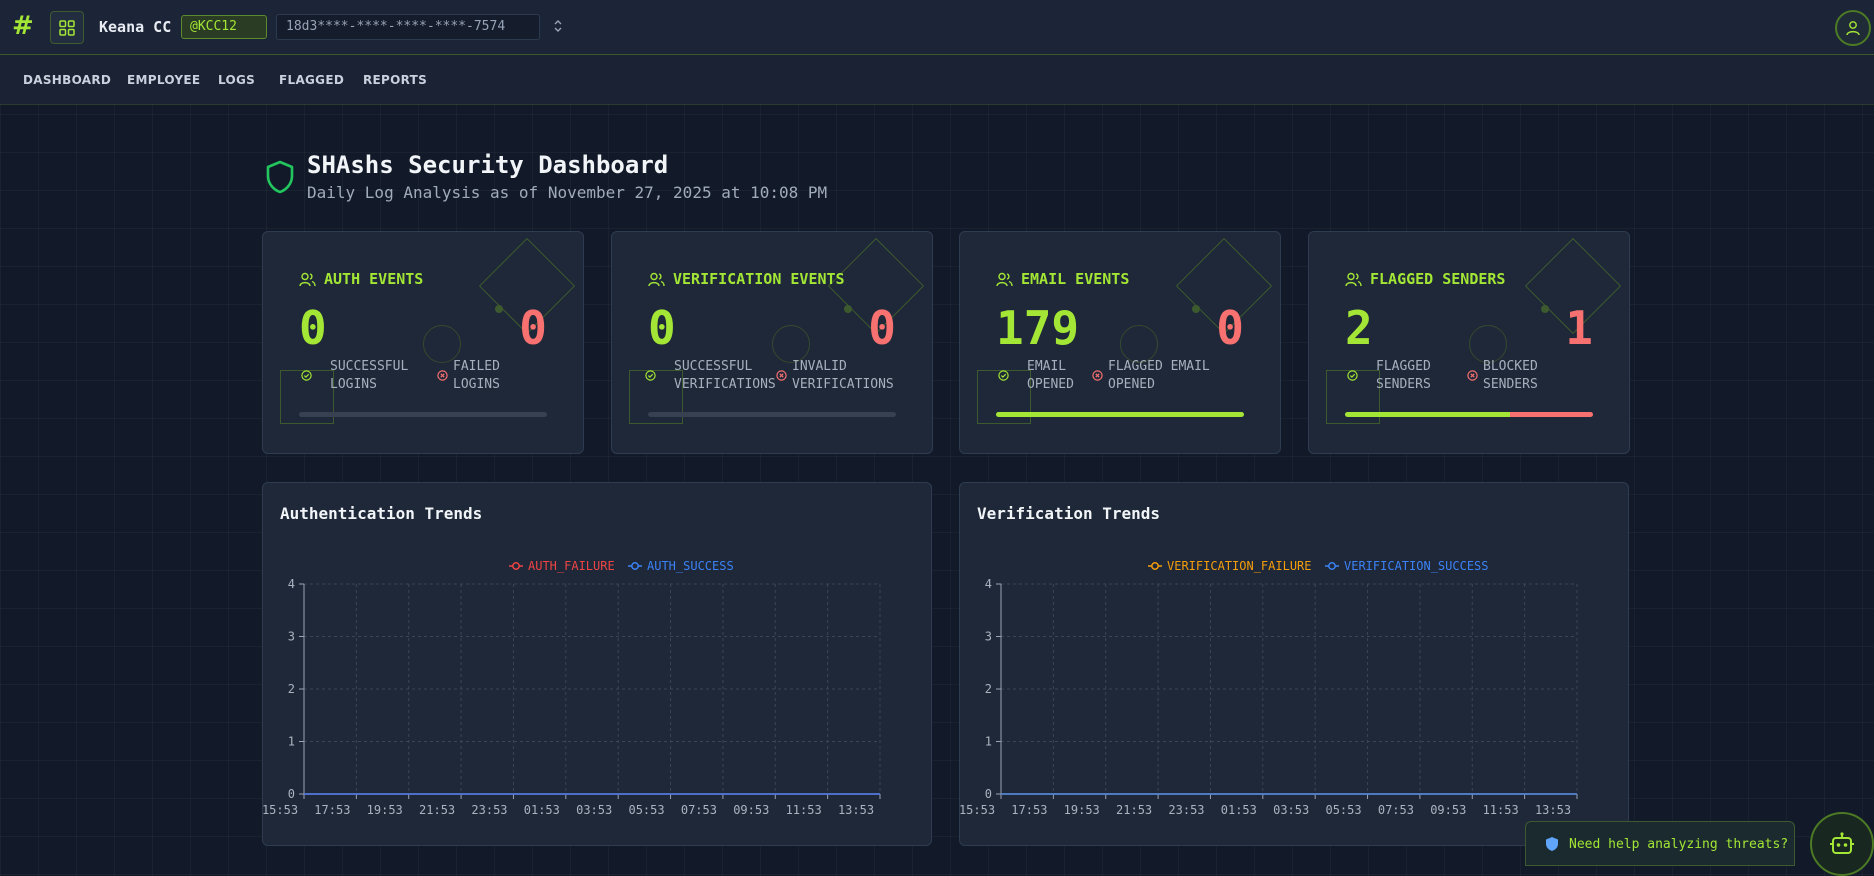 This screenshot has width=1874, height=876. What do you see at coordinates (1416, 566) in the screenshot?
I see `legend-label: VERIFICATION_SUCCESS` at bounding box center [1416, 566].